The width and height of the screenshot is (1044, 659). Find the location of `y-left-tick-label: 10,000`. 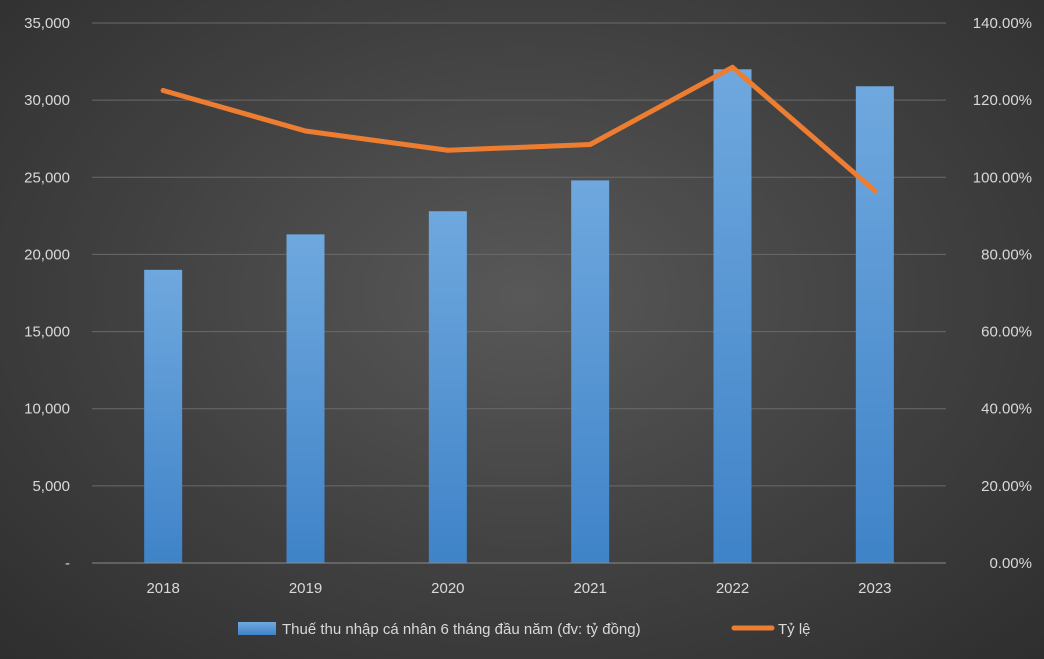

y-left-tick-label: 10,000 is located at coordinates (47, 409).